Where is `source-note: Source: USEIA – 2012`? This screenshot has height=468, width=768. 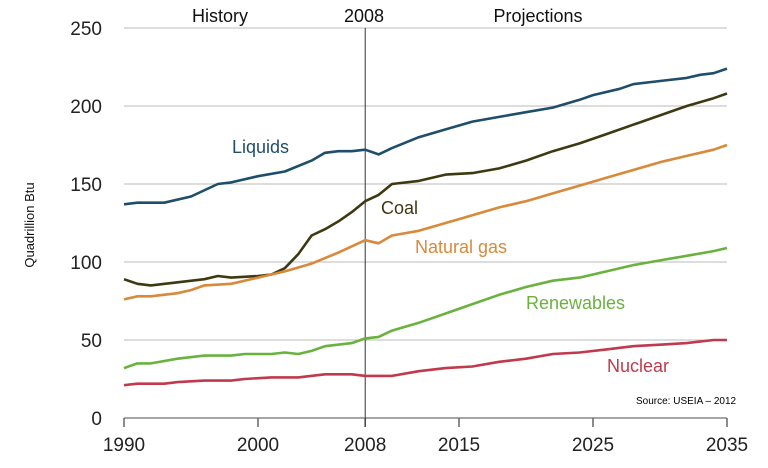 source-note: Source: USEIA – 2012 is located at coordinates (686, 401).